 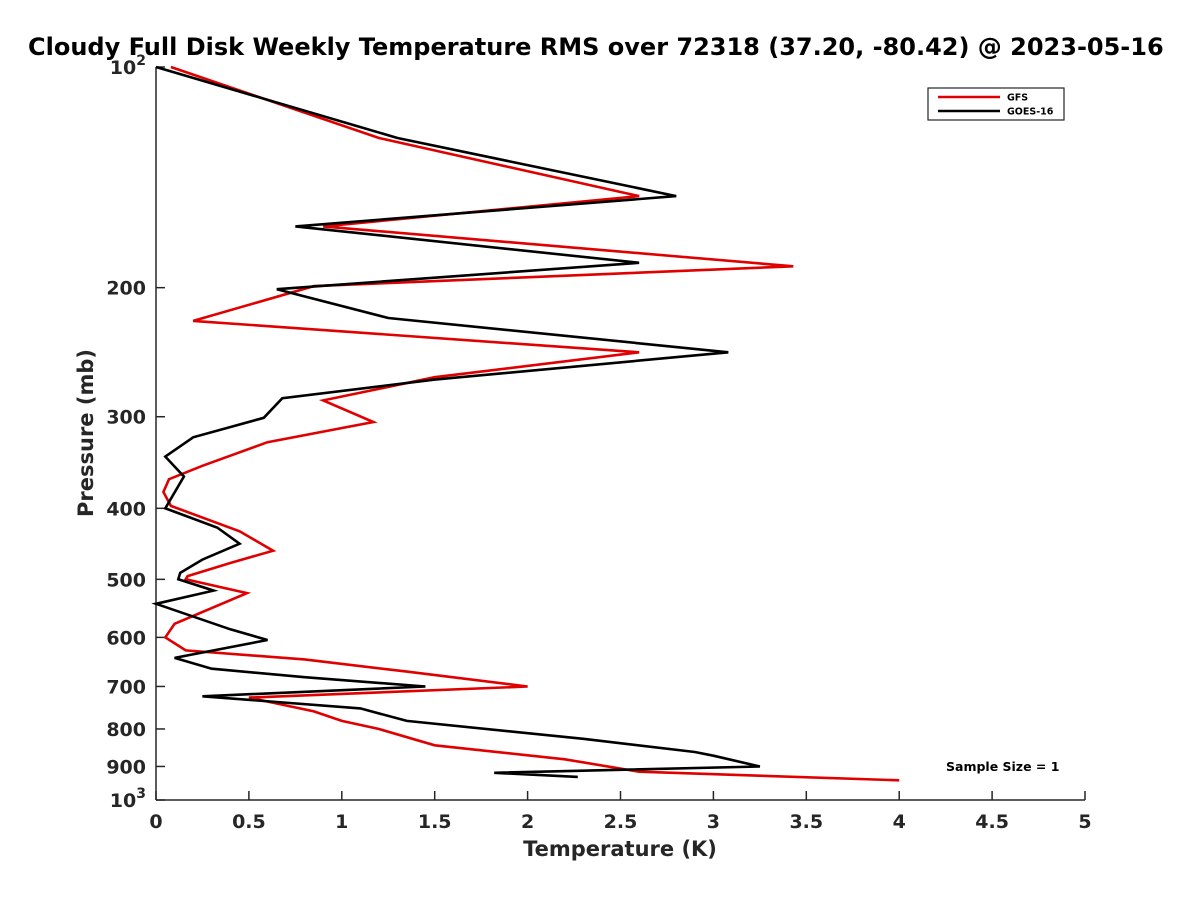 I want to click on y-tick-exponent: 2, so click(x=141, y=61).